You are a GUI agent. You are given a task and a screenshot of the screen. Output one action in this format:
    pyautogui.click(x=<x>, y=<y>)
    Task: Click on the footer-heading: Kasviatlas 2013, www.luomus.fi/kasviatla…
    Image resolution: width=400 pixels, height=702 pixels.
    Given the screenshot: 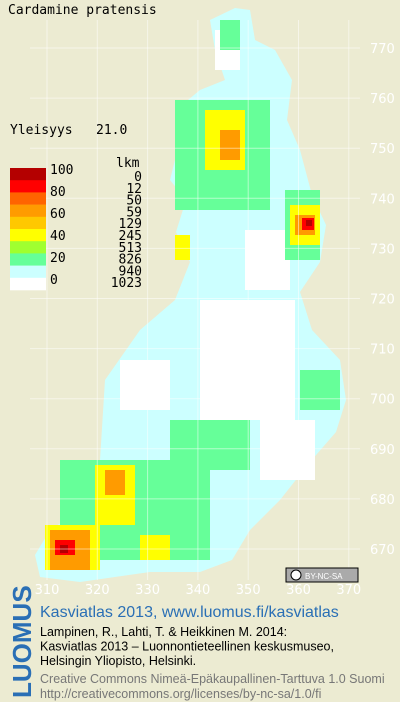 What is the action you would take?
    pyautogui.click(x=189, y=612)
    